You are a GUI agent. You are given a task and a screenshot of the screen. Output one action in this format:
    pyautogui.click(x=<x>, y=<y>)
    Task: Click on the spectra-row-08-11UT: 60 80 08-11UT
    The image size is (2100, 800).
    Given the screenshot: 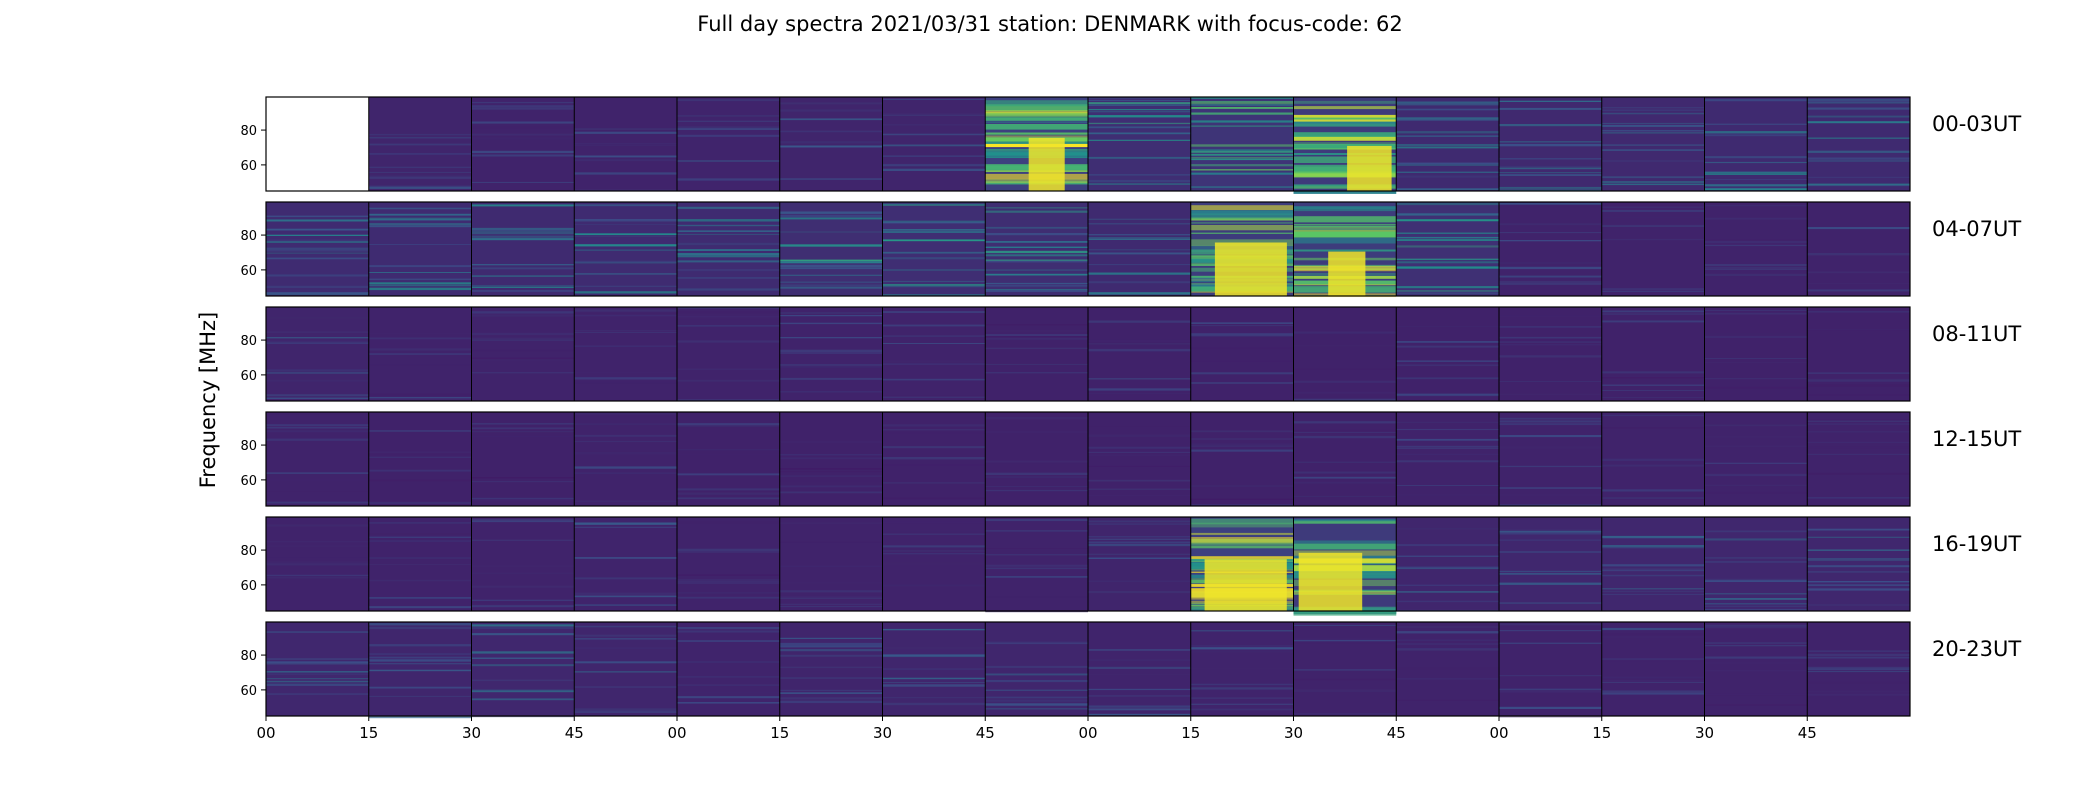 What is the action you would take?
    pyautogui.click(x=1130, y=354)
    